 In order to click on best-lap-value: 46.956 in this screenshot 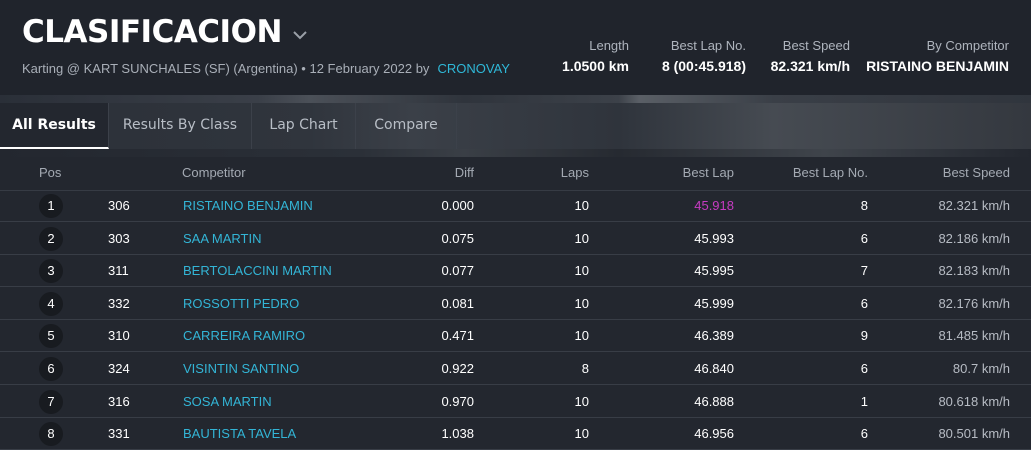, I will do `click(714, 434)`.